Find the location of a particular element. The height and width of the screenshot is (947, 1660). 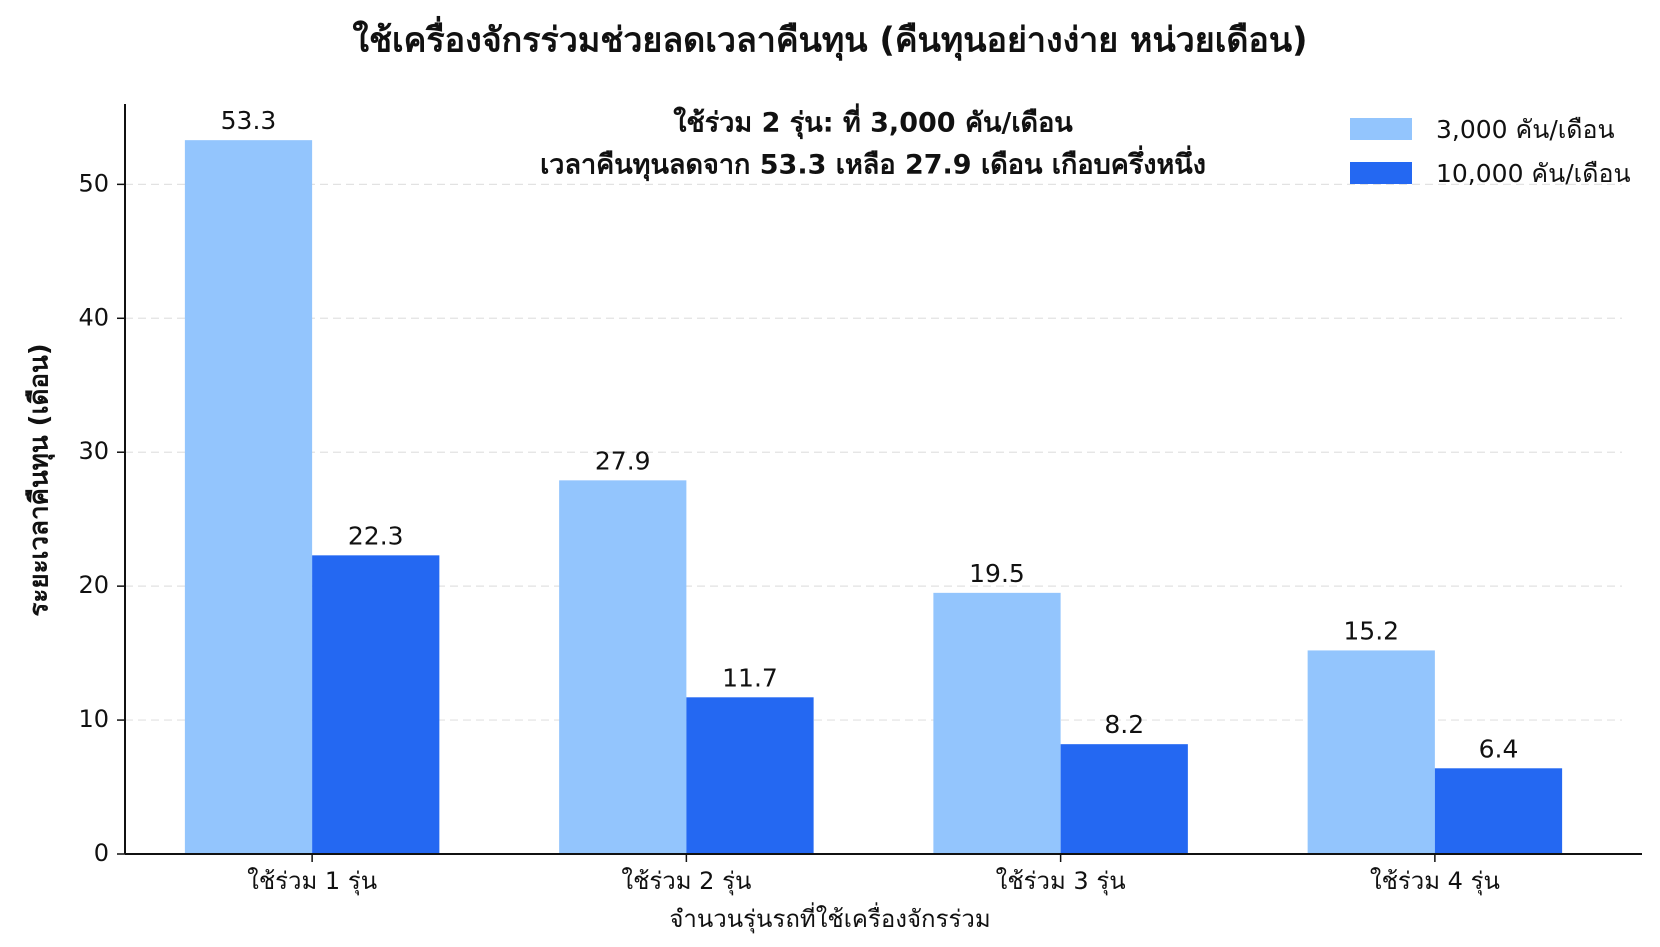

x-axis-label: จำนวนรุ่นรถที่ใช้เครื่องจักรร่วม is located at coordinates (829, 918).